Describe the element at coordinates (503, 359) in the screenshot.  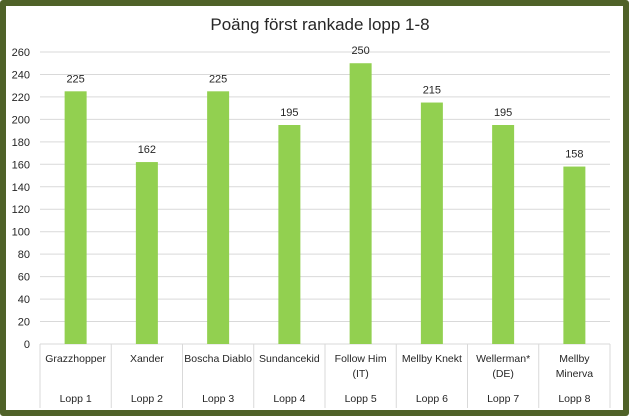
I see `x-category-label: Wellerman*` at that location.